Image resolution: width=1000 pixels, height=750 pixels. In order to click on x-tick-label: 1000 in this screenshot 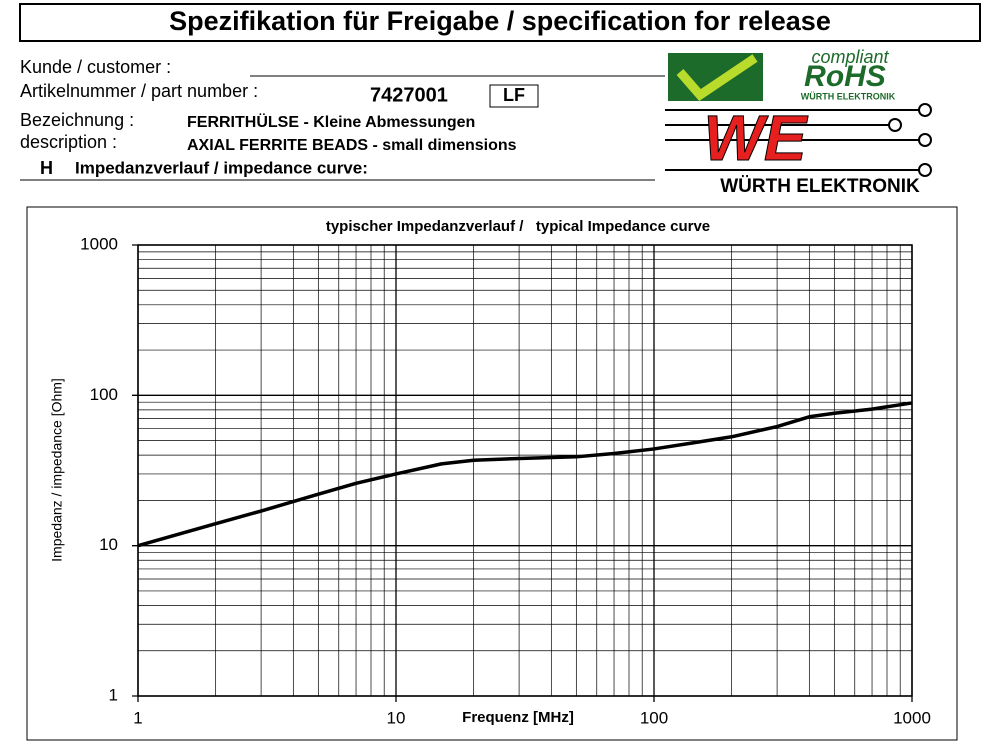, I will do `click(912, 717)`.